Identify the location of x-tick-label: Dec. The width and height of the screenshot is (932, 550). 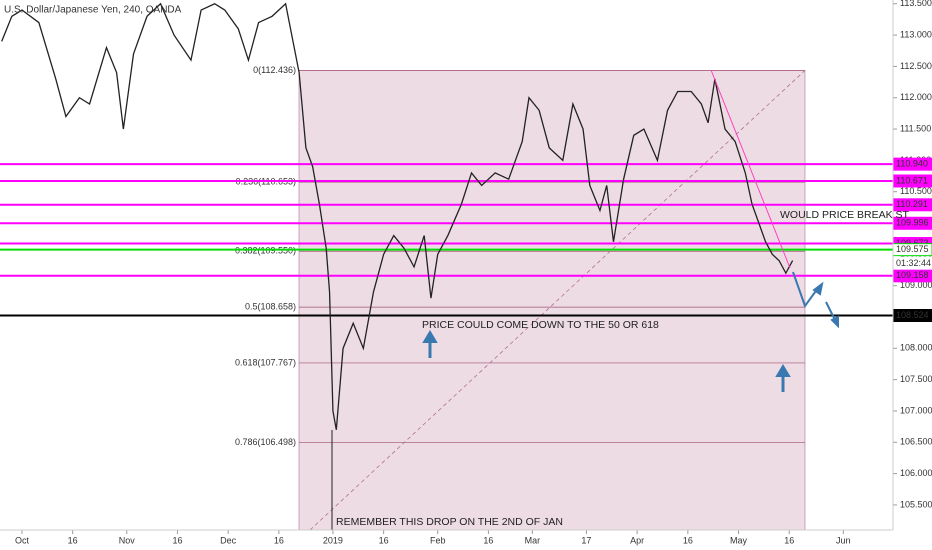
(228, 540).